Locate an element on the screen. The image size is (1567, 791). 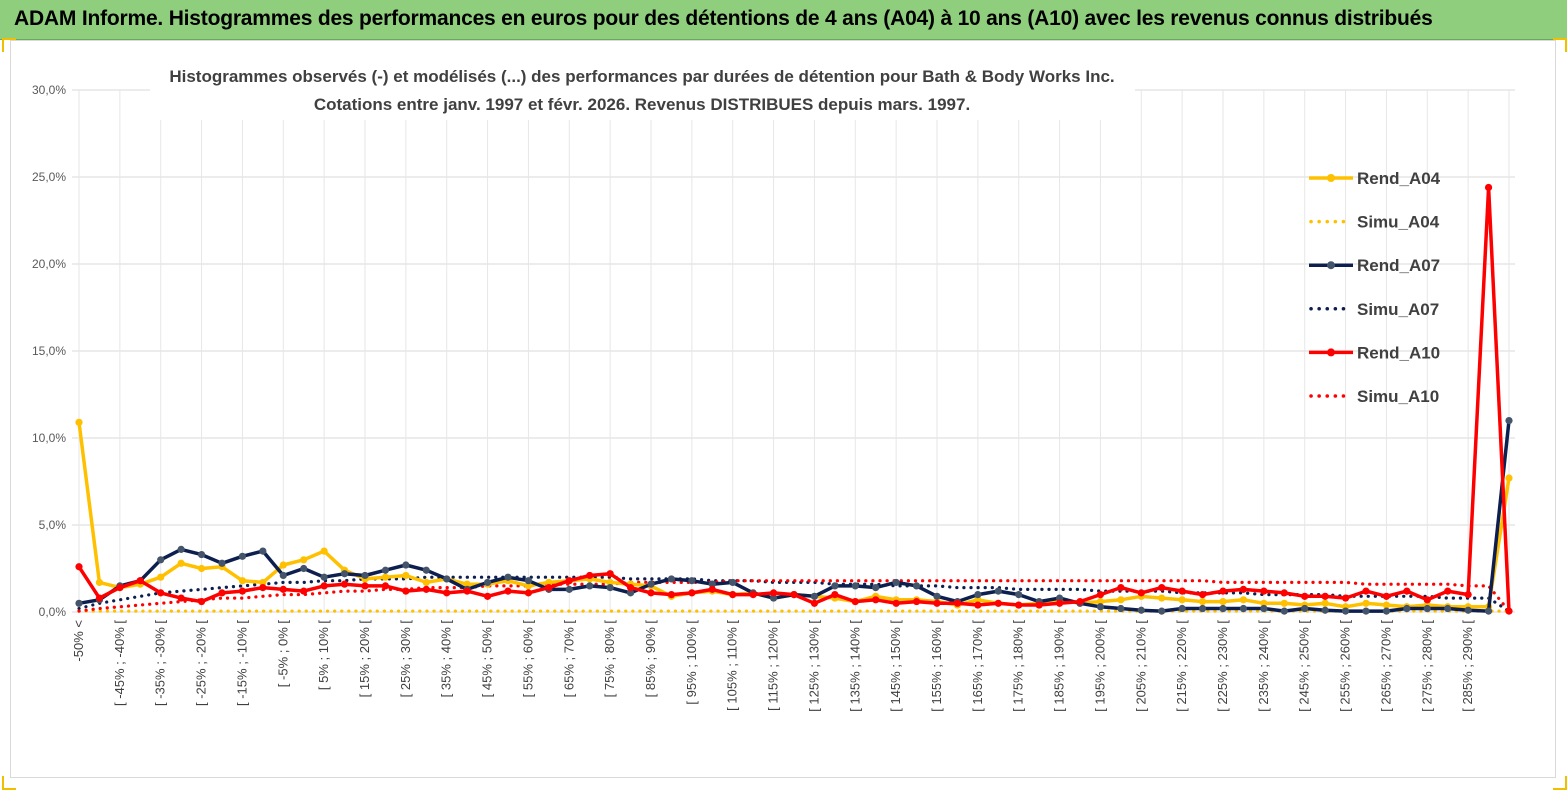
legend-label: Simu_A04 is located at coordinates (1398, 222).